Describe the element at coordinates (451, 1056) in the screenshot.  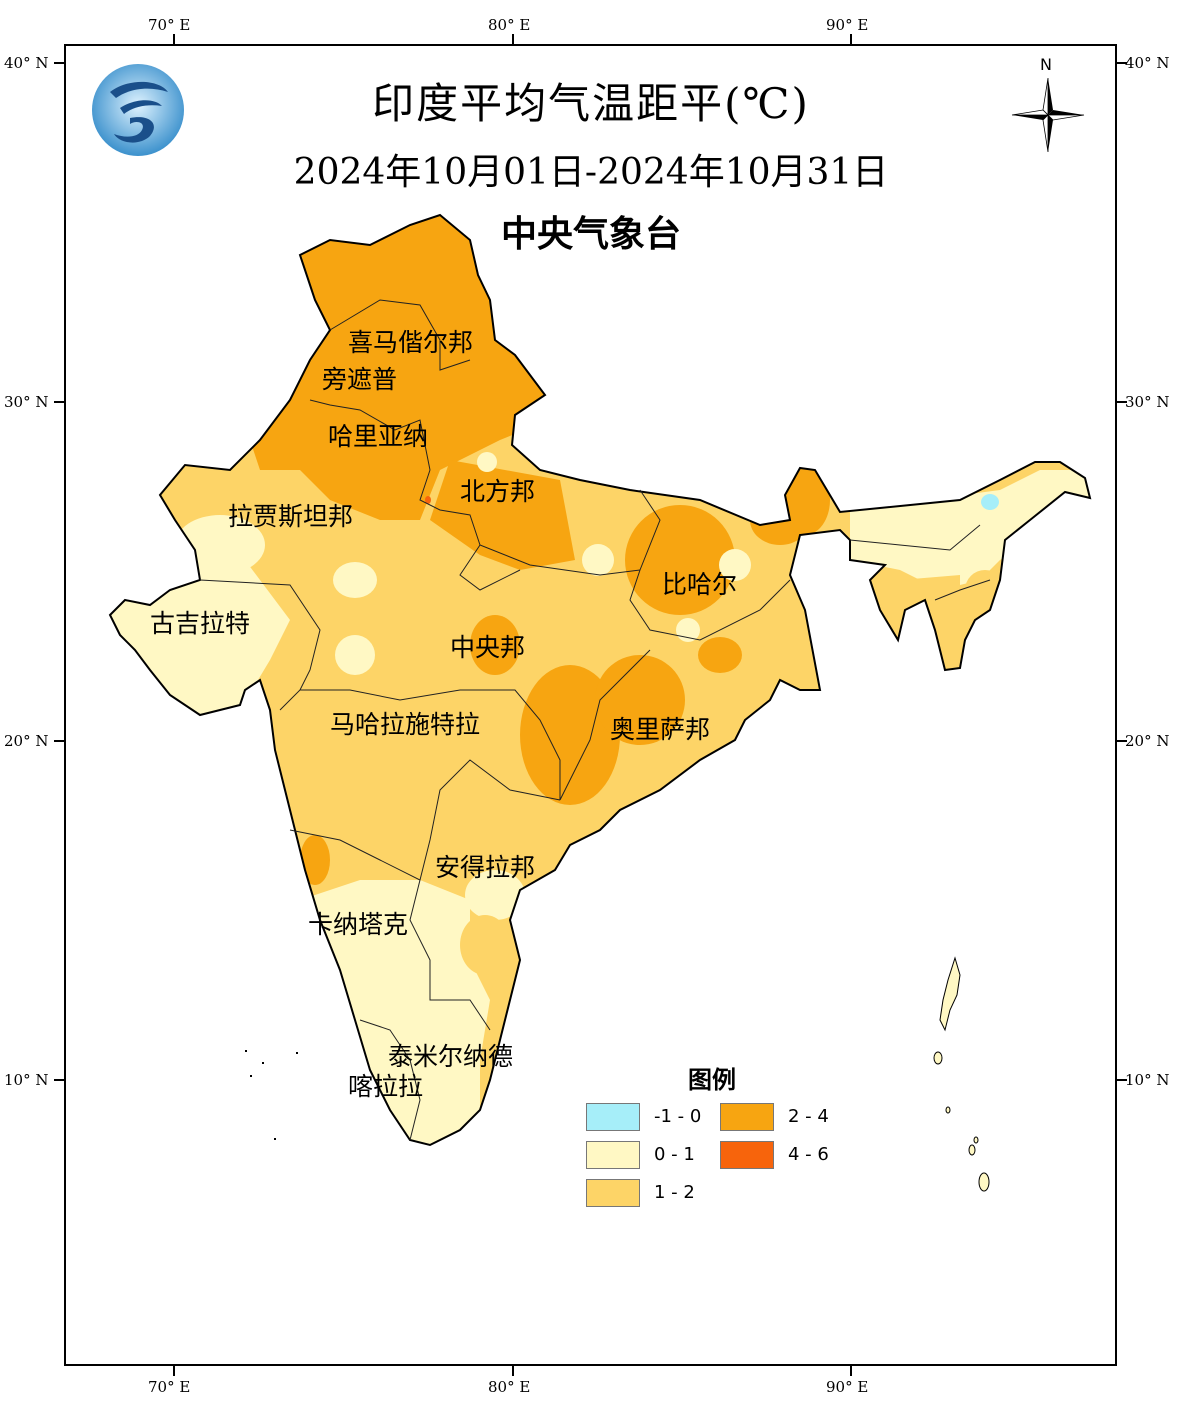
I see `region-label-tamil: 泰米尔纳德` at that location.